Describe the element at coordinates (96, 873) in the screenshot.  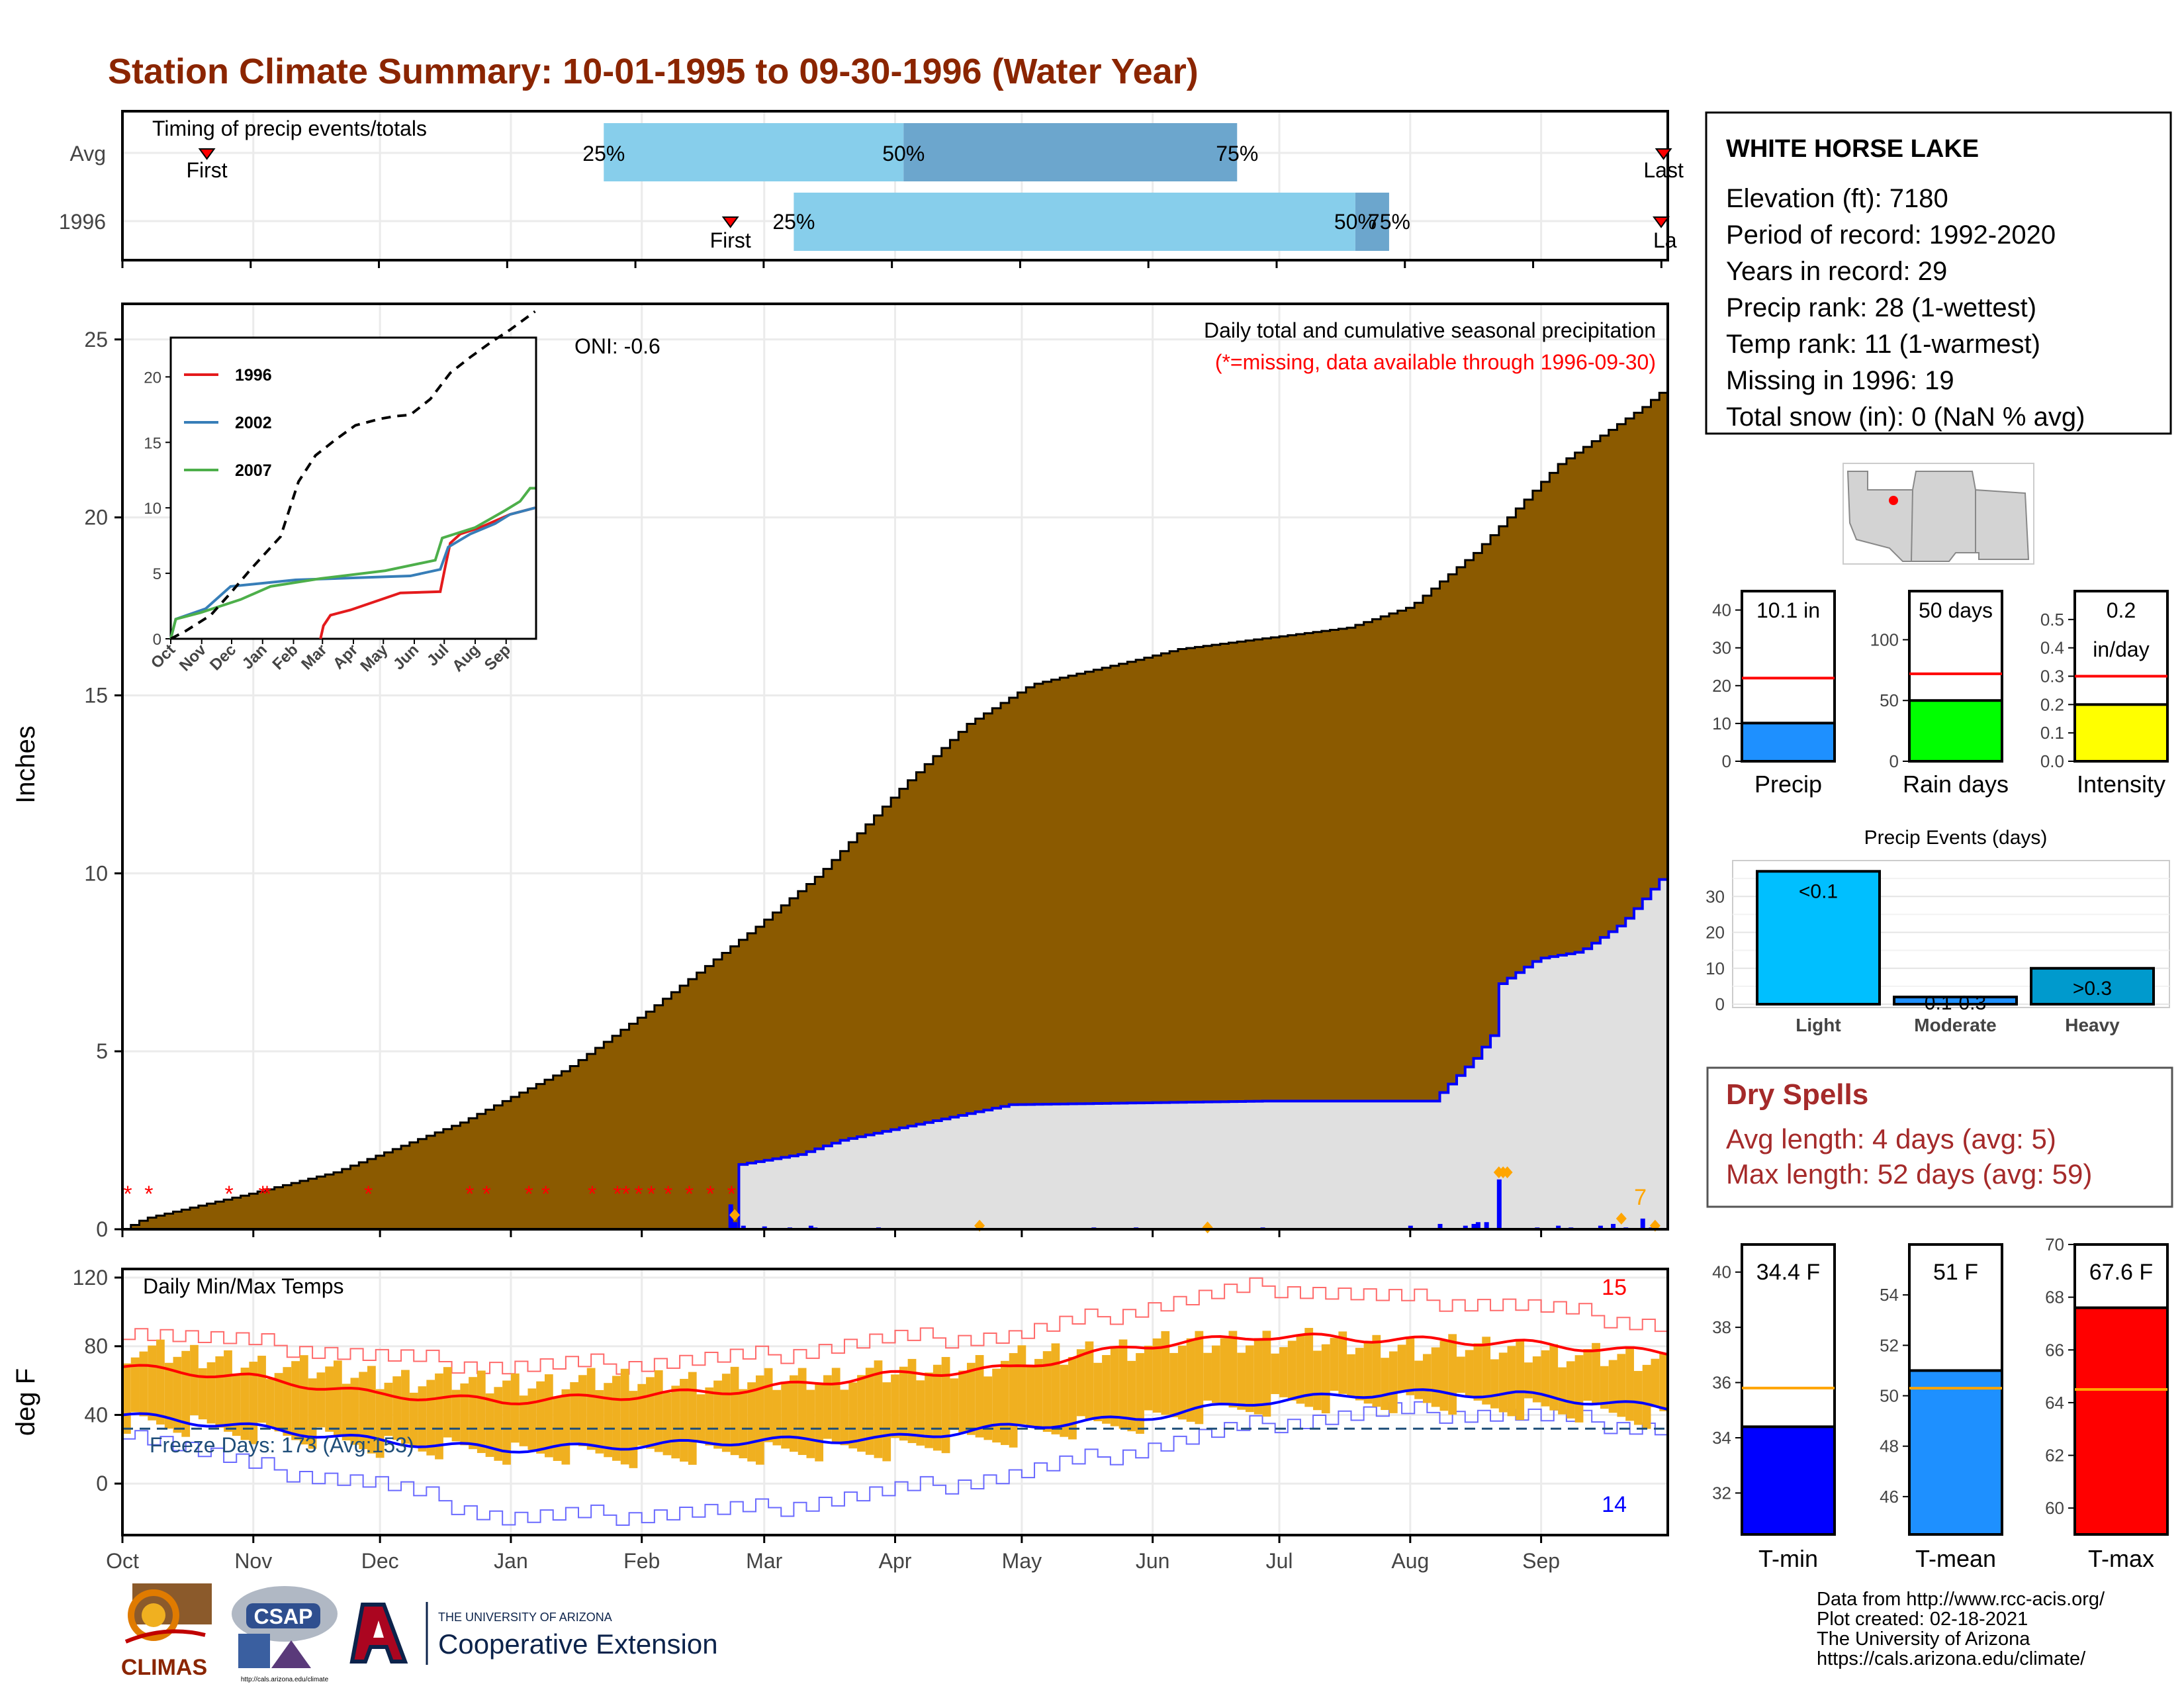
I see `precip-ytick-label: 10` at that location.